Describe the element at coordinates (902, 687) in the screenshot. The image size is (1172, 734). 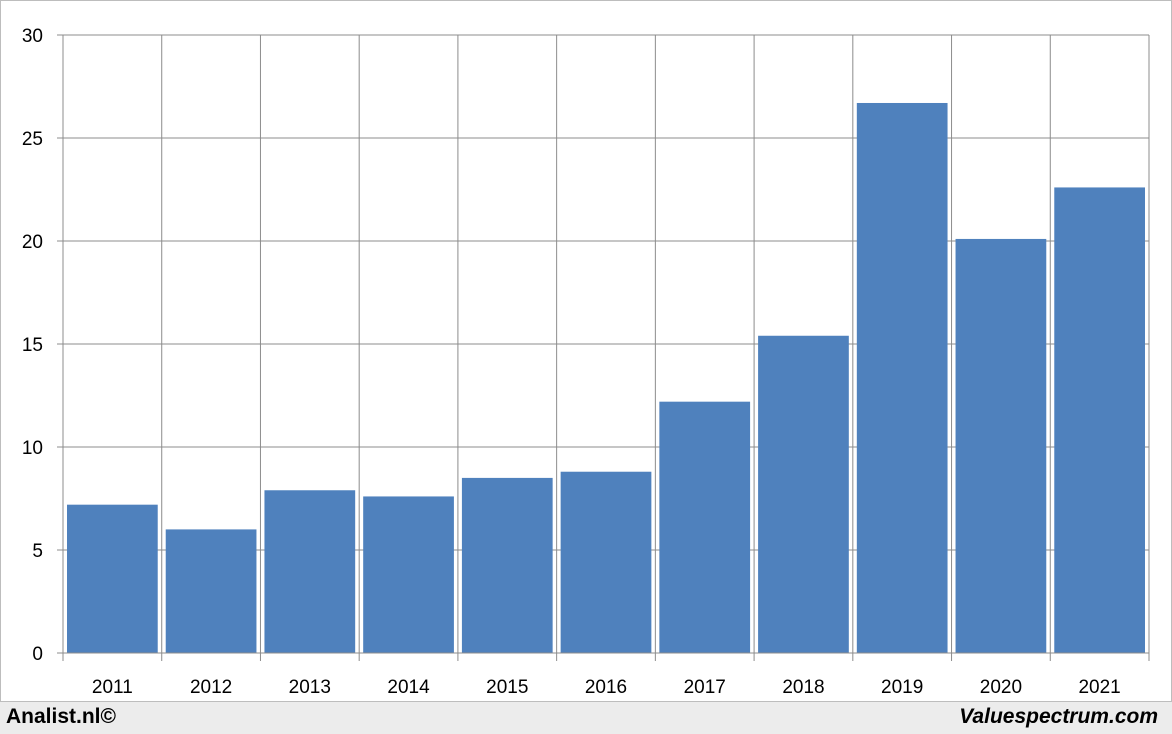
I see `x-tick-label: 2019` at that location.